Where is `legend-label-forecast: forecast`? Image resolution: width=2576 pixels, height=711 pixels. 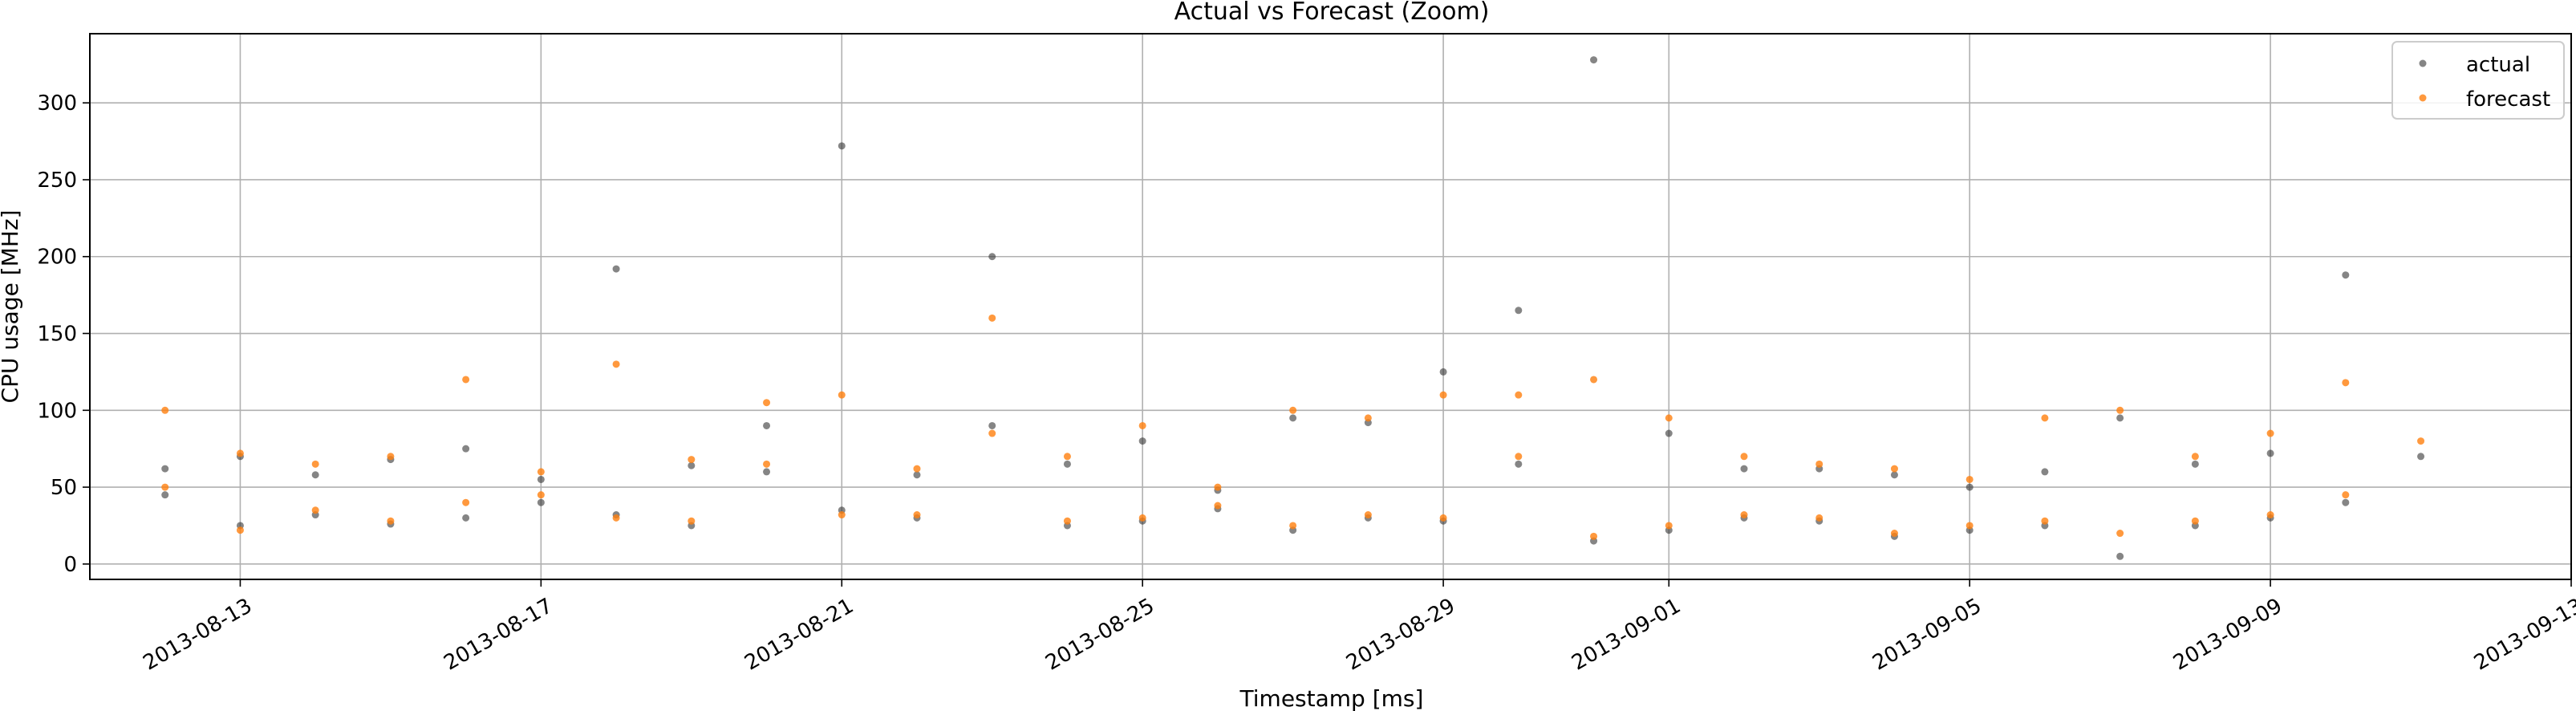 legend-label-forecast: forecast is located at coordinates (2508, 99).